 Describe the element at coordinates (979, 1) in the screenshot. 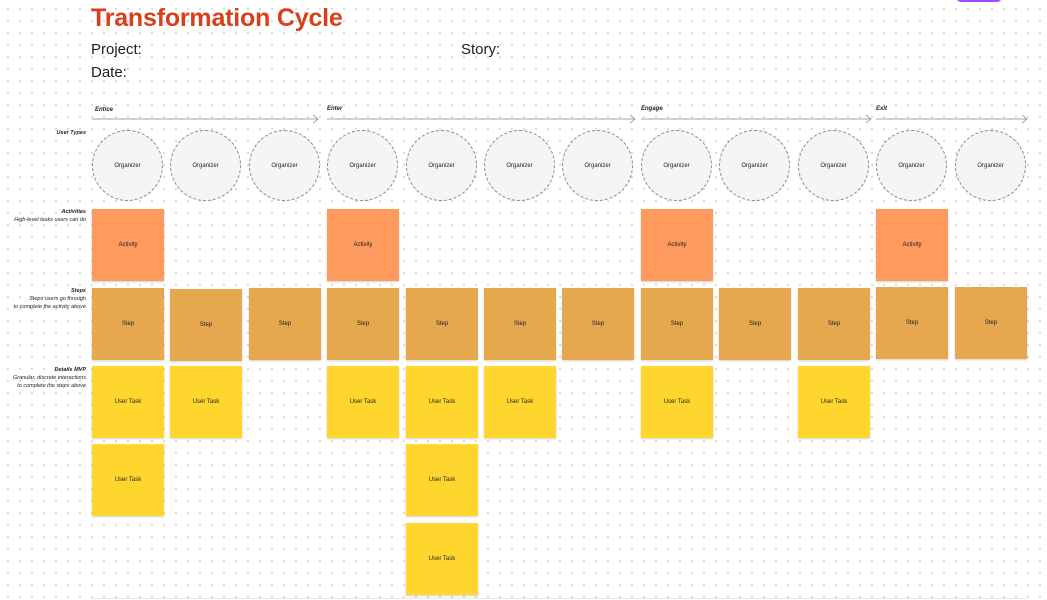

I see `collaborator-badge` at that location.